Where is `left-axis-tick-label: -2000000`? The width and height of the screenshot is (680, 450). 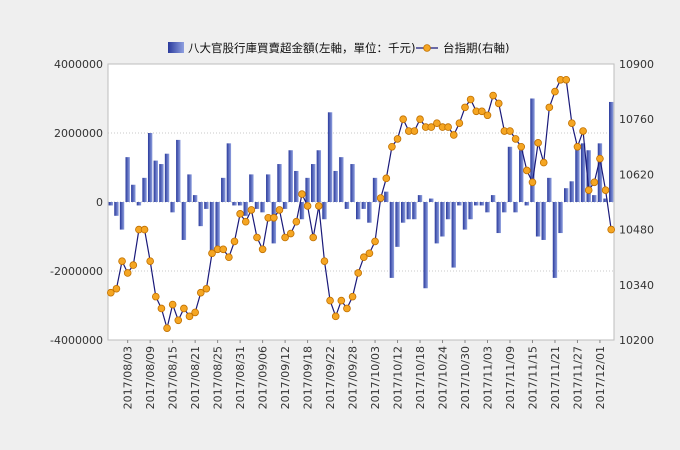 left-axis-tick-label: -2000000 is located at coordinates (76, 271).